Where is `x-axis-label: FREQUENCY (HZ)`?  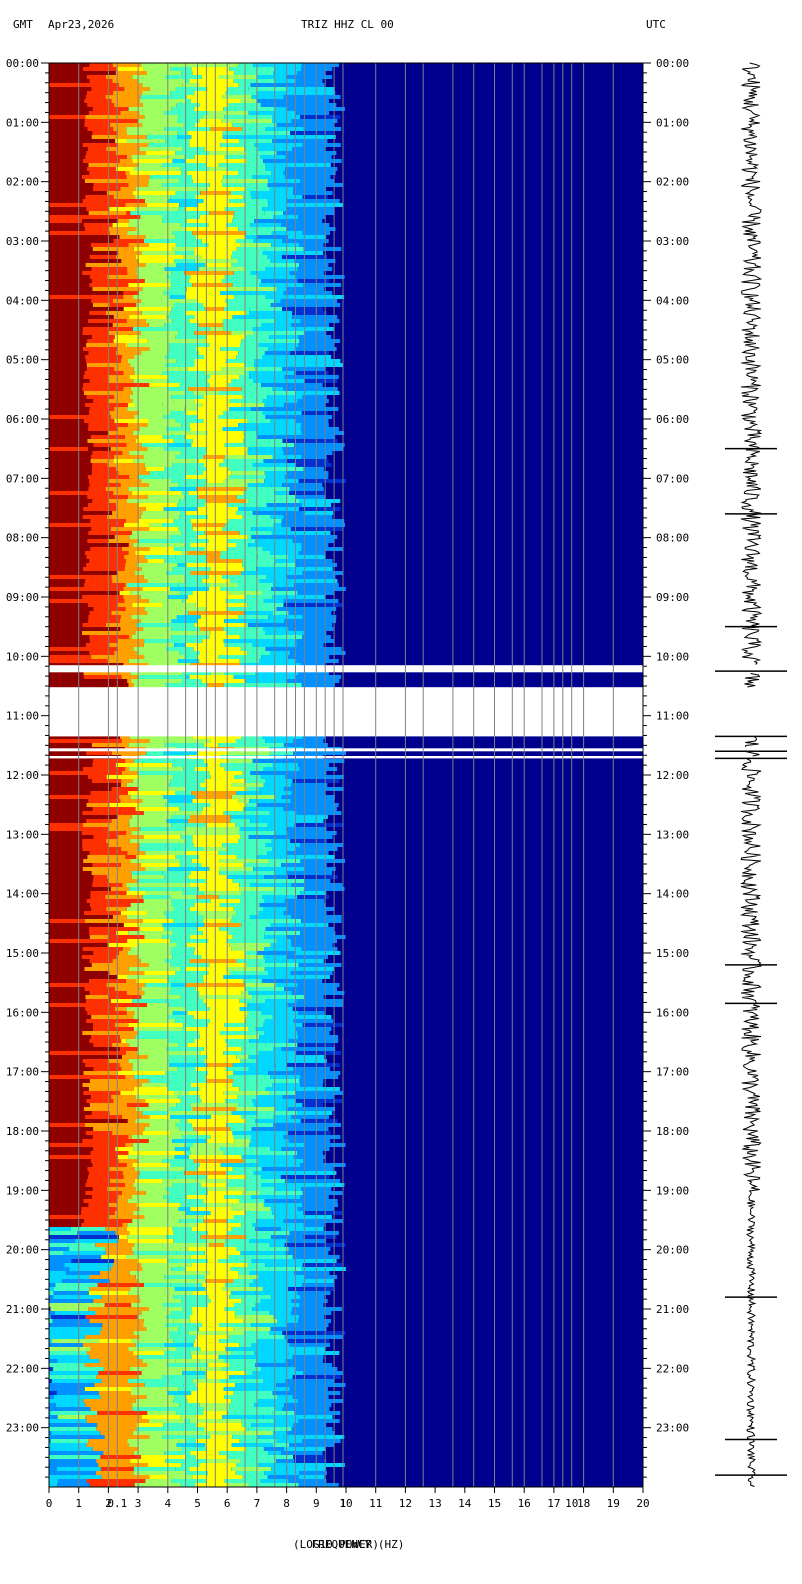 x-axis-label: FREQUENCY (HZ) is located at coordinates (358, 1544).